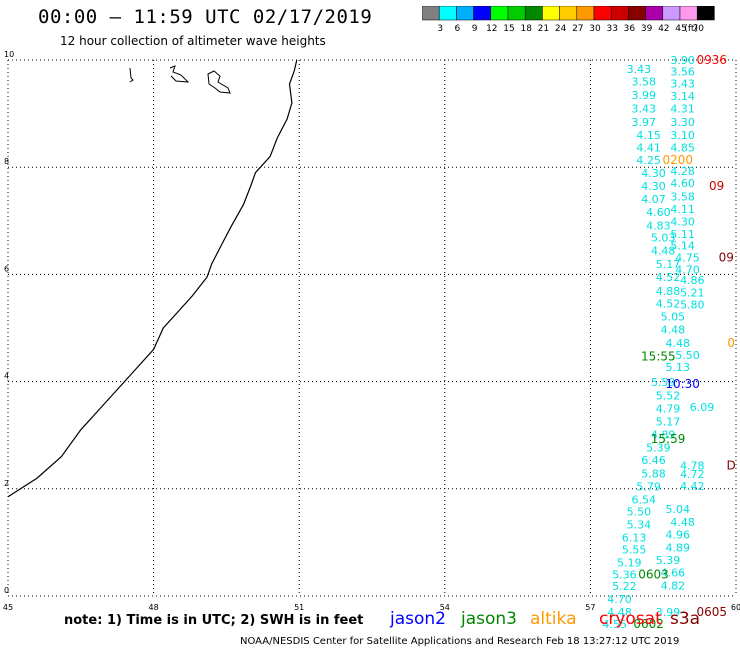 This screenshot has width=740, height=650. Describe the element at coordinates (590, 607) in the screenshot. I see `x-tick-label: 57` at that location.